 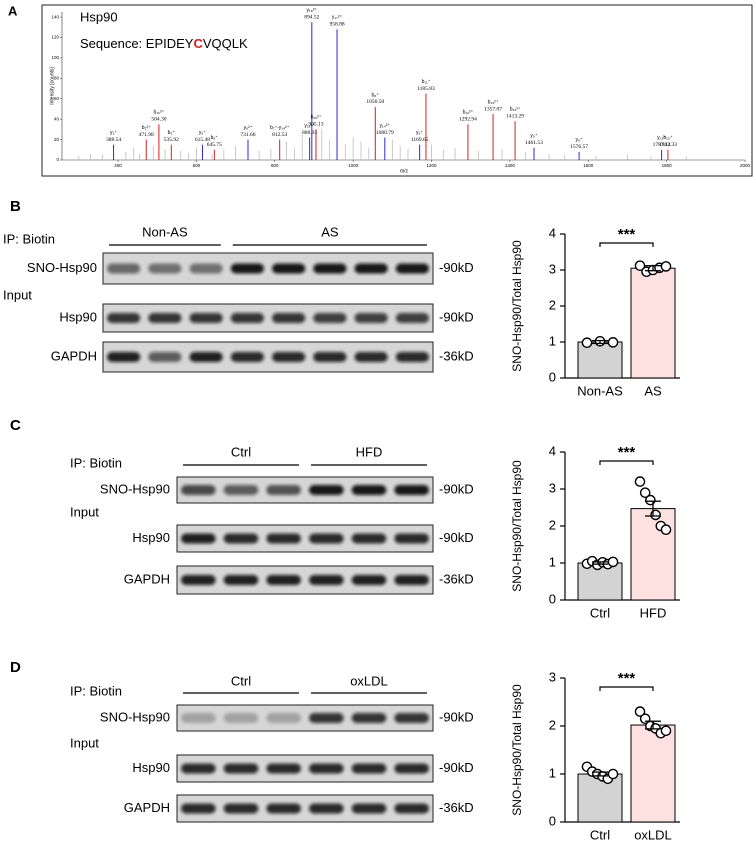 I want to click on input-label: Input, so click(x=17, y=294).